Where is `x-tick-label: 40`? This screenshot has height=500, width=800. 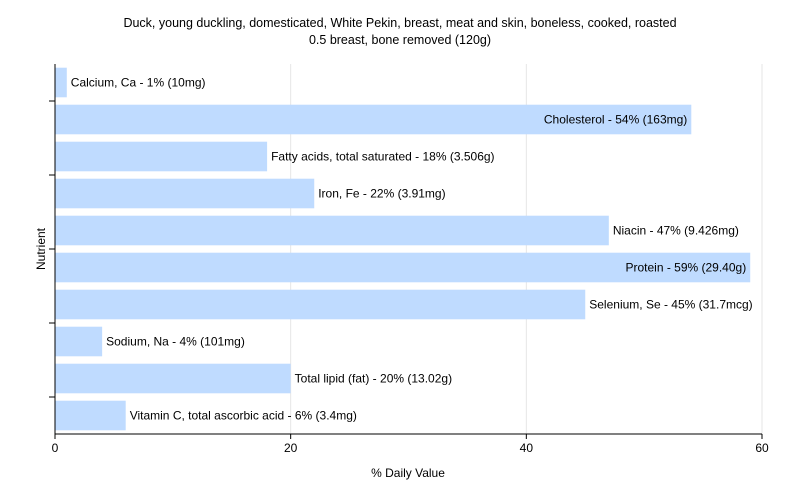 x-tick-label: 40 is located at coordinates (527, 448).